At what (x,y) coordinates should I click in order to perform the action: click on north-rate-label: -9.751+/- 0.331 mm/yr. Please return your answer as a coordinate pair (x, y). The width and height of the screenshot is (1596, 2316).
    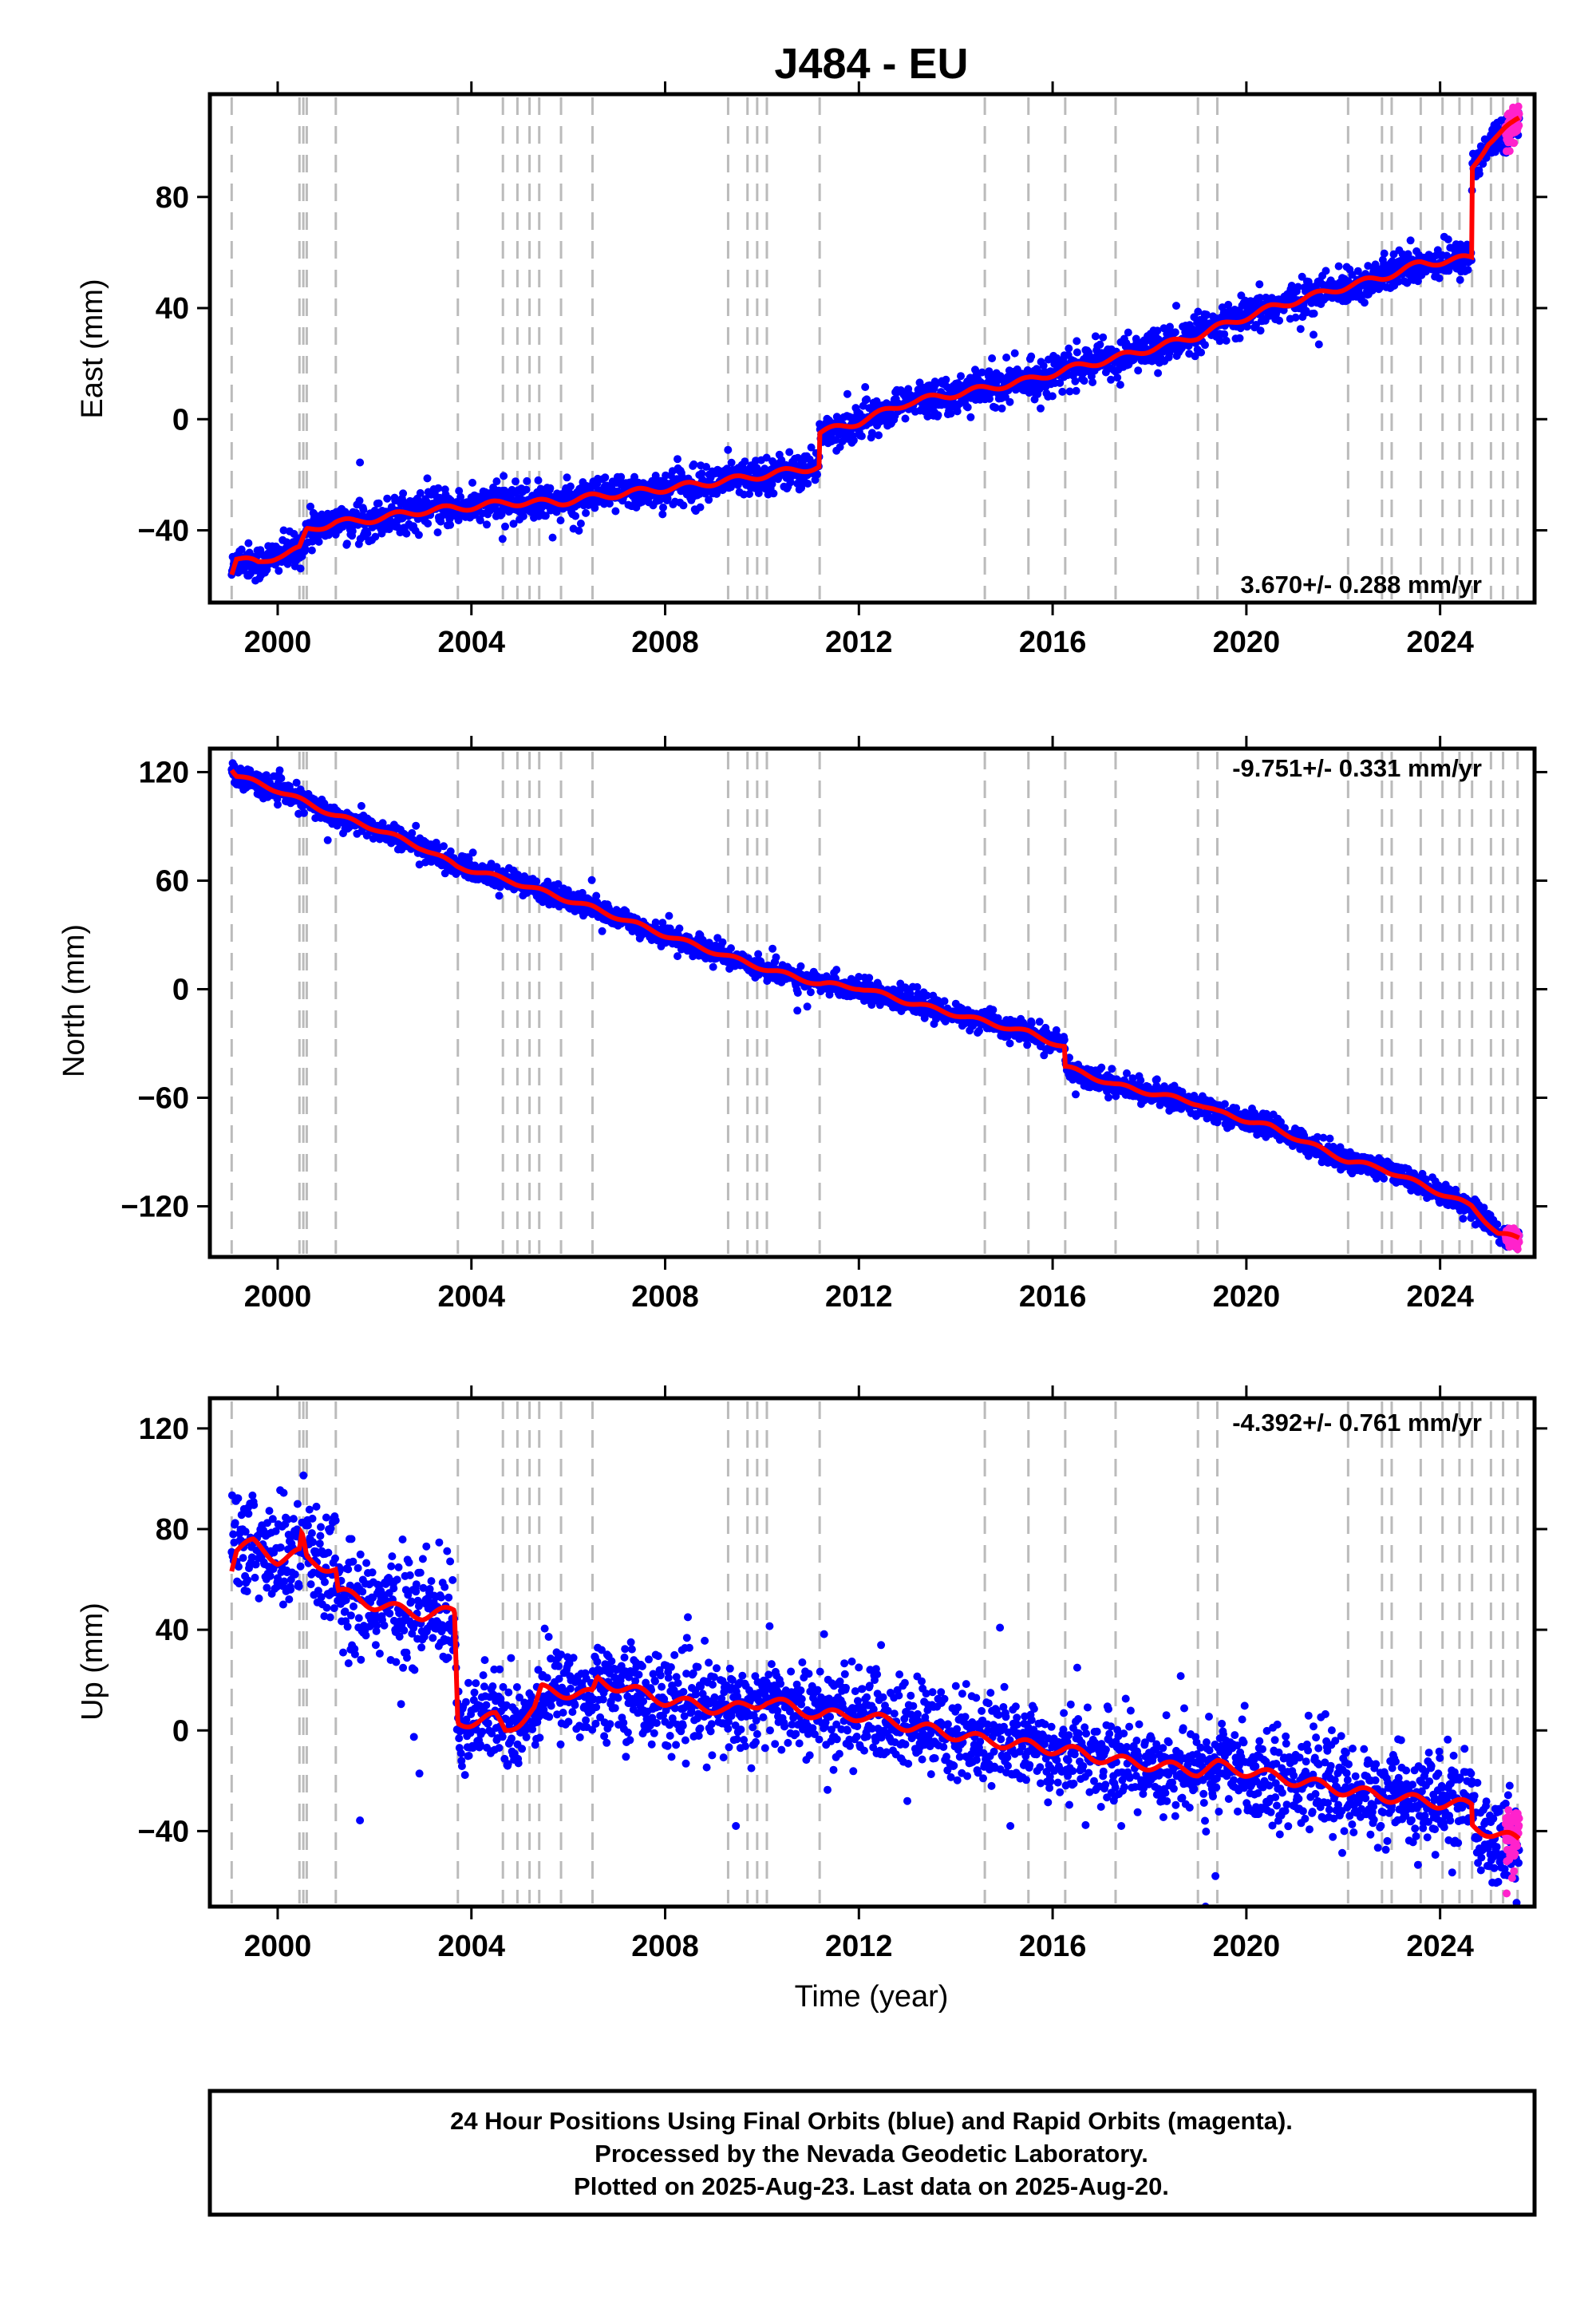
    Looking at the image, I should click on (1357, 768).